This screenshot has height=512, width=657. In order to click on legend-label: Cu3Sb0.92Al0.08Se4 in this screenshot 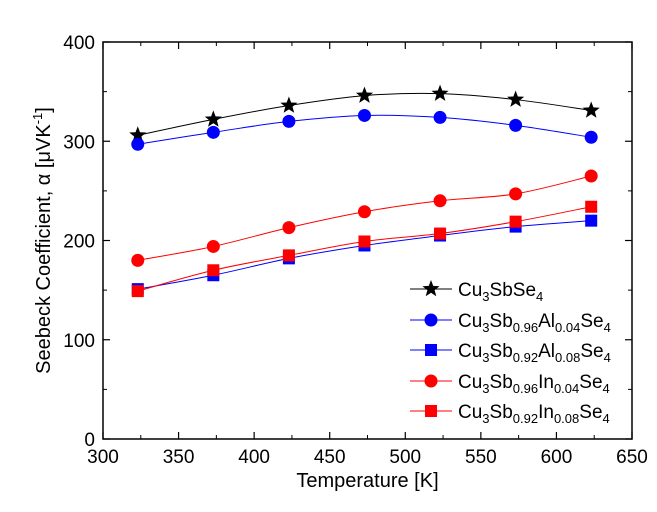, I will do `click(534, 353)`.